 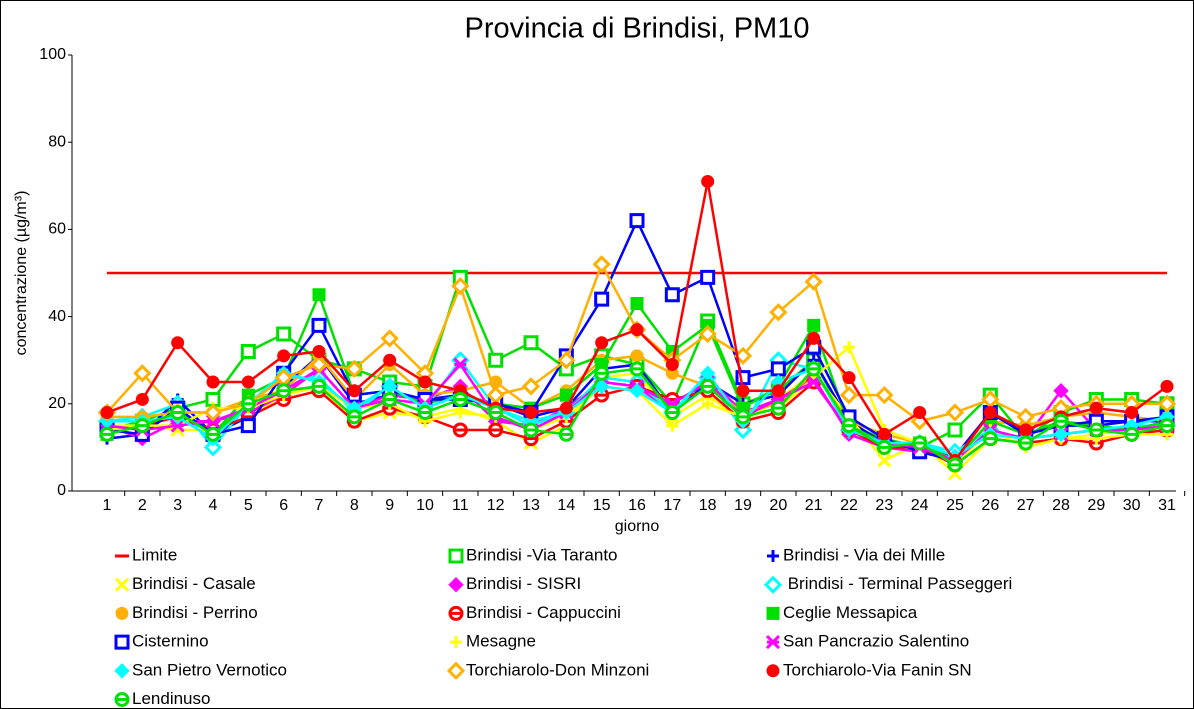 I want to click on legend-label: Brindisi - SISRI, so click(x=523, y=583).